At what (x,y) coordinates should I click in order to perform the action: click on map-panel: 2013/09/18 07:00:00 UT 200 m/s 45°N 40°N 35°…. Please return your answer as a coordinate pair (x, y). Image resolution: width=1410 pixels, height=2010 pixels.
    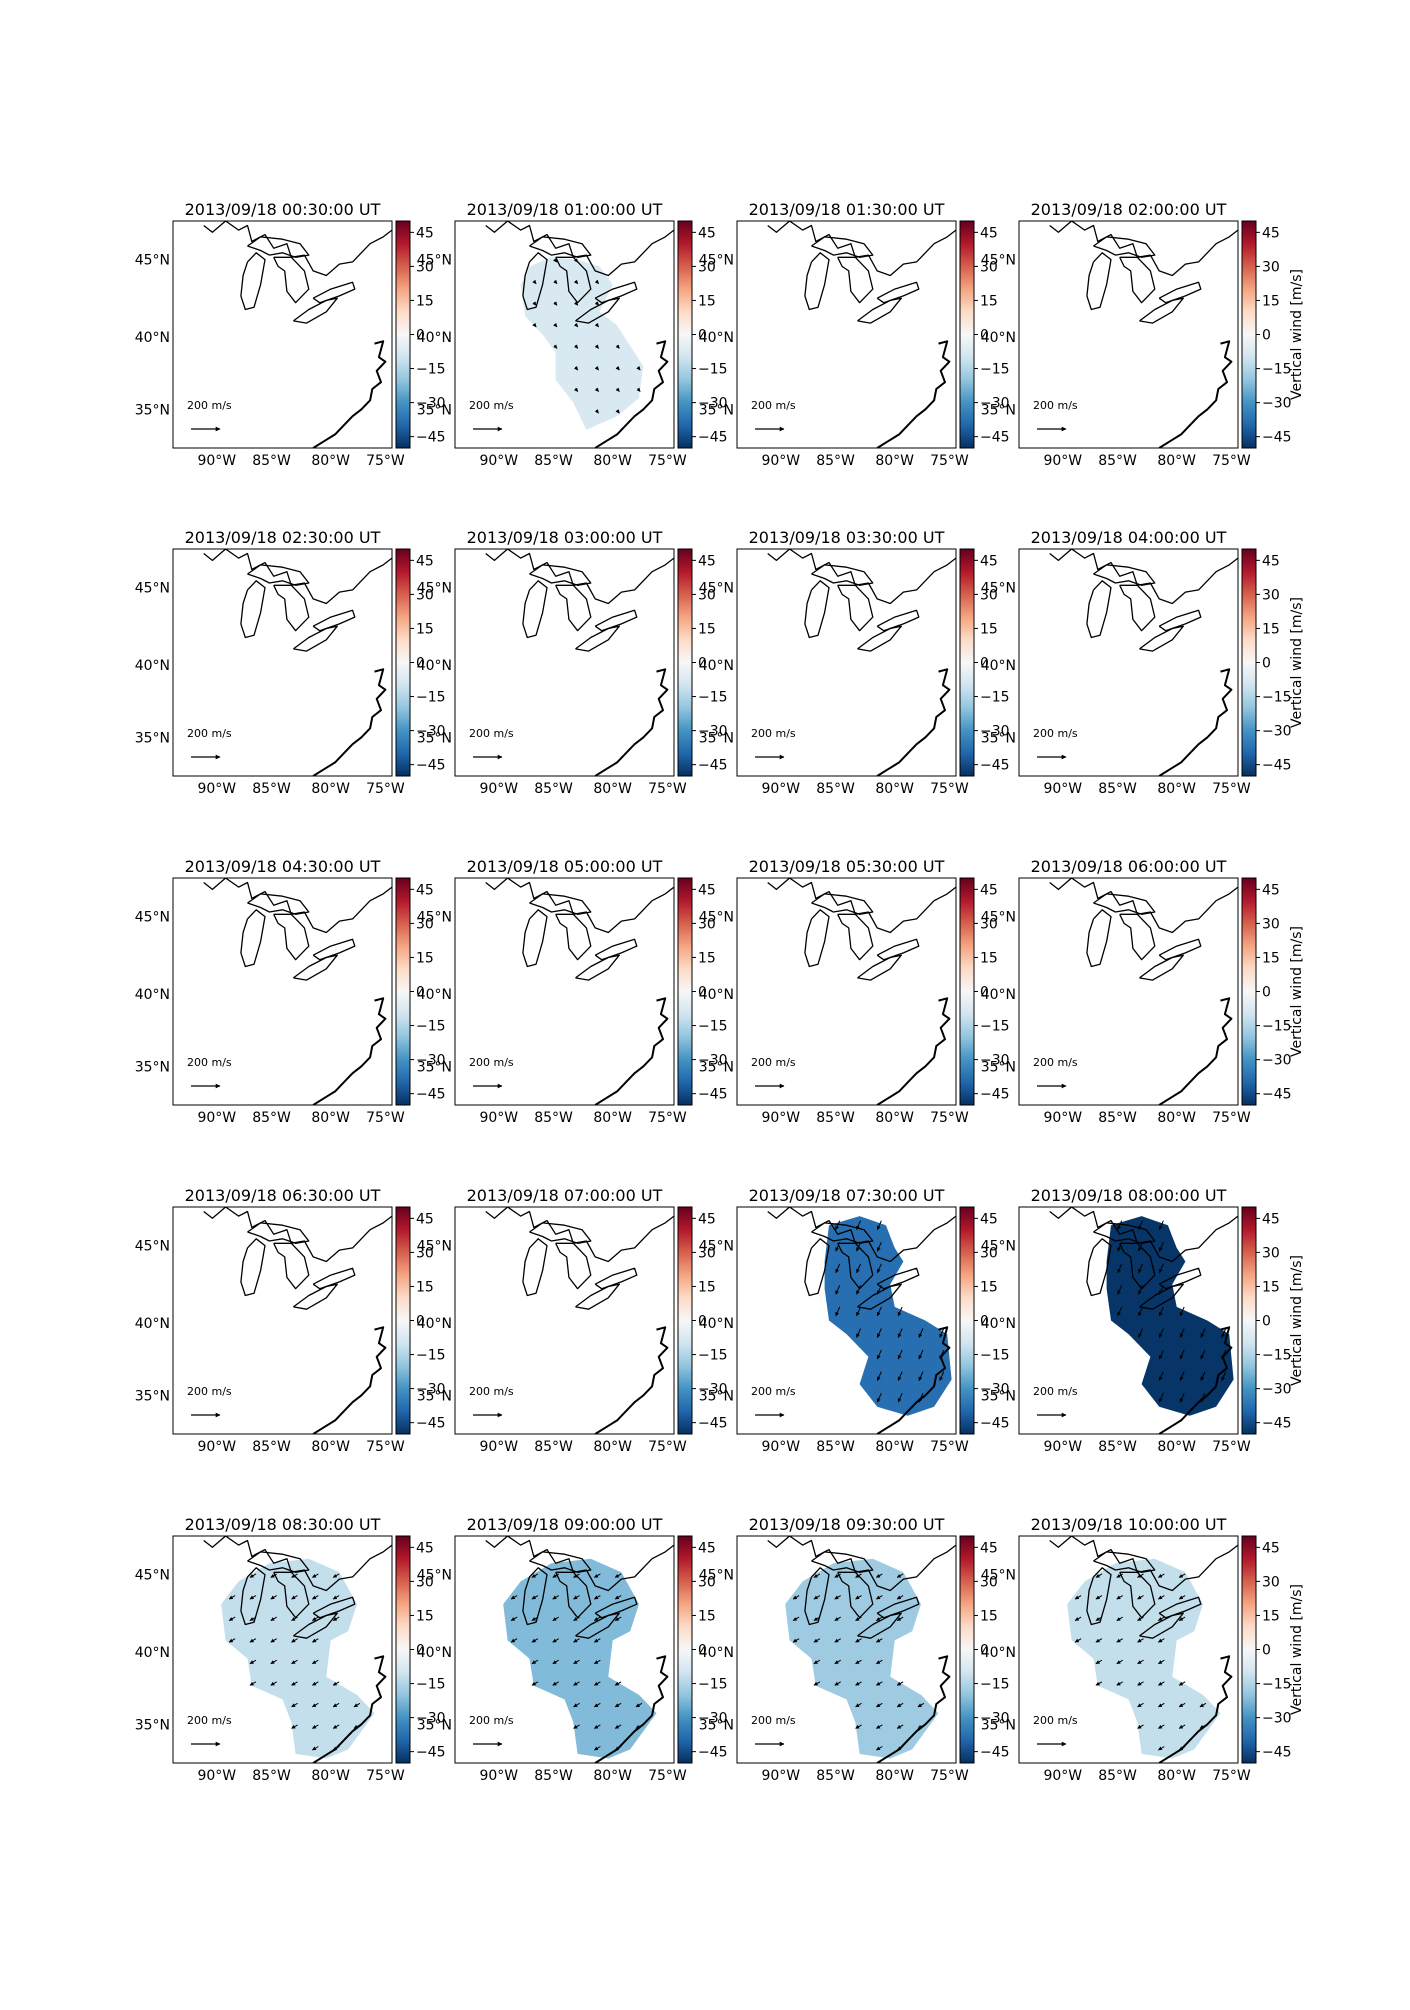
    Looking at the image, I should click on (572, 1320).